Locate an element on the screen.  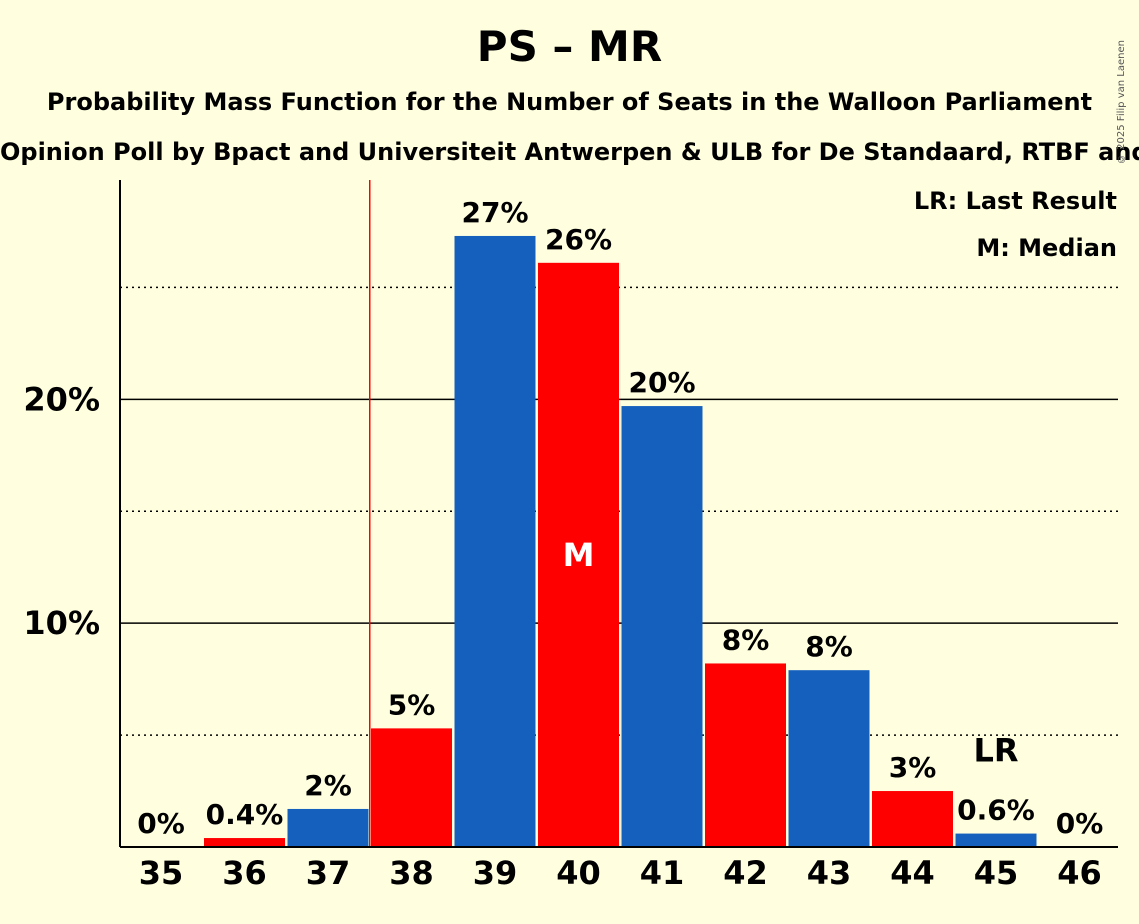
x-tick-label: 37 is located at coordinates (328, 873).